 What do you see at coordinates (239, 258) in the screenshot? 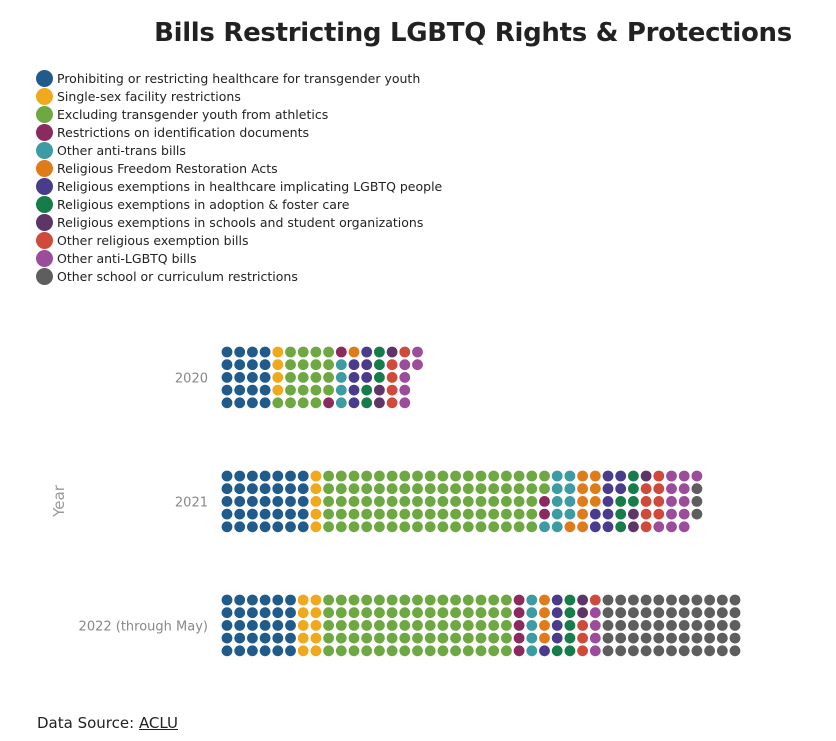
I see `legend-item: Other anti-LGBTQ bills` at bounding box center [239, 258].